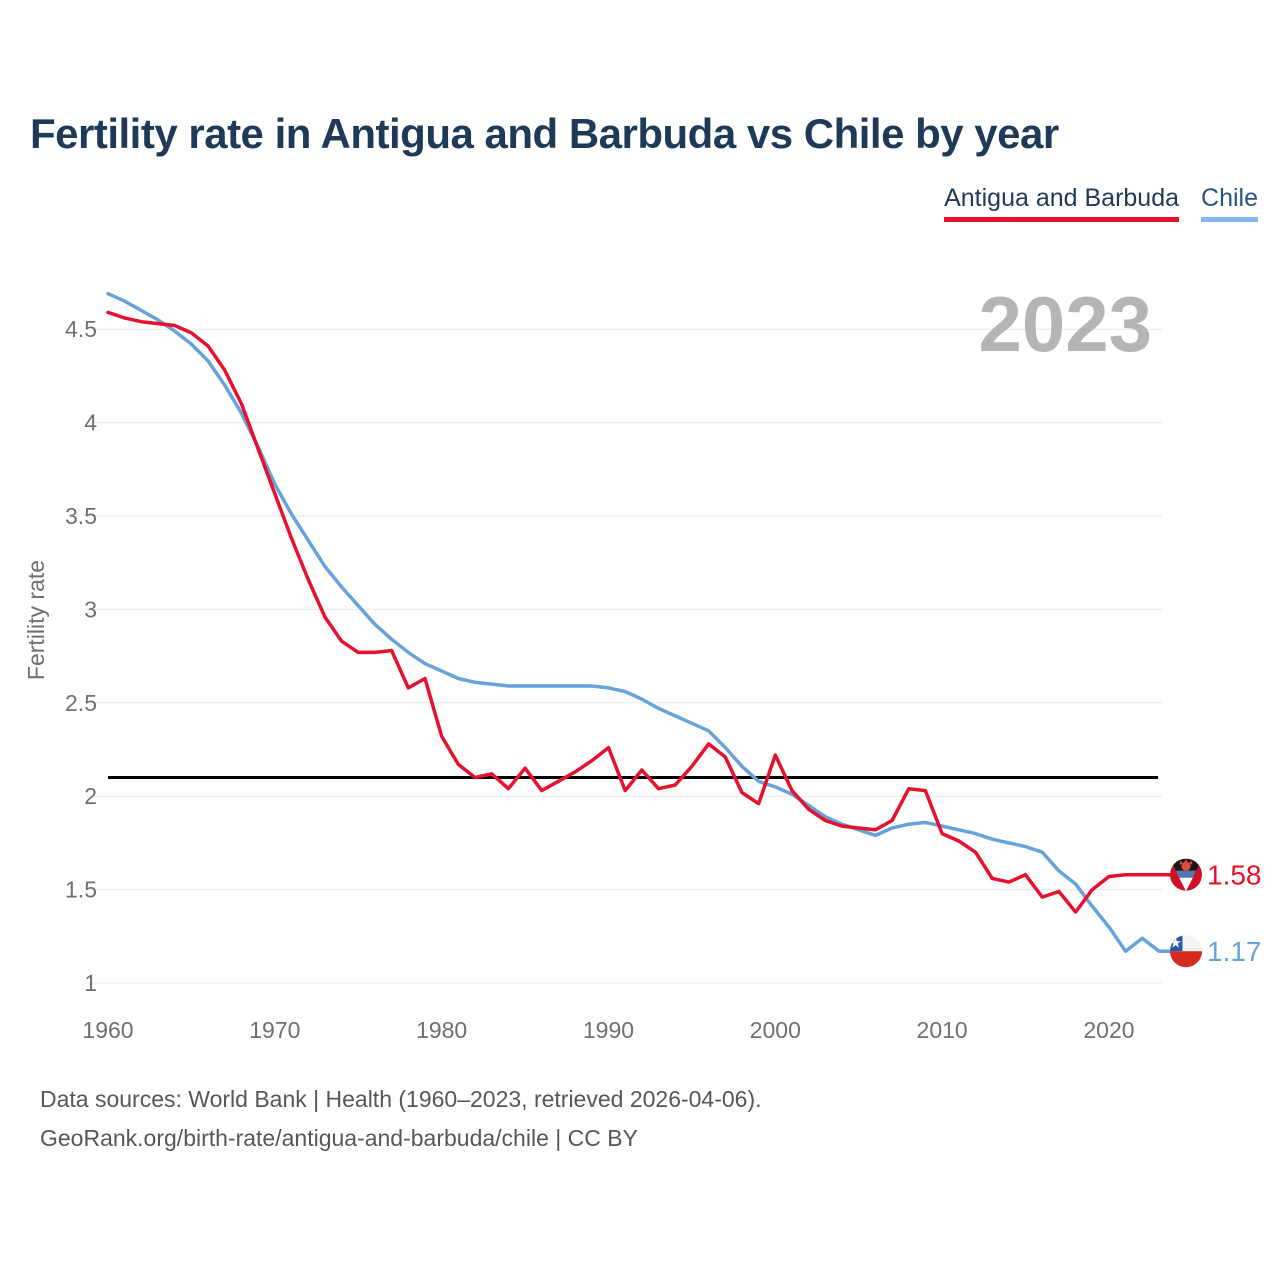 This screenshot has height=1280, width=1280. What do you see at coordinates (1234, 951) in the screenshot?
I see `end-value-label-chile: 1.17` at bounding box center [1234, 951].